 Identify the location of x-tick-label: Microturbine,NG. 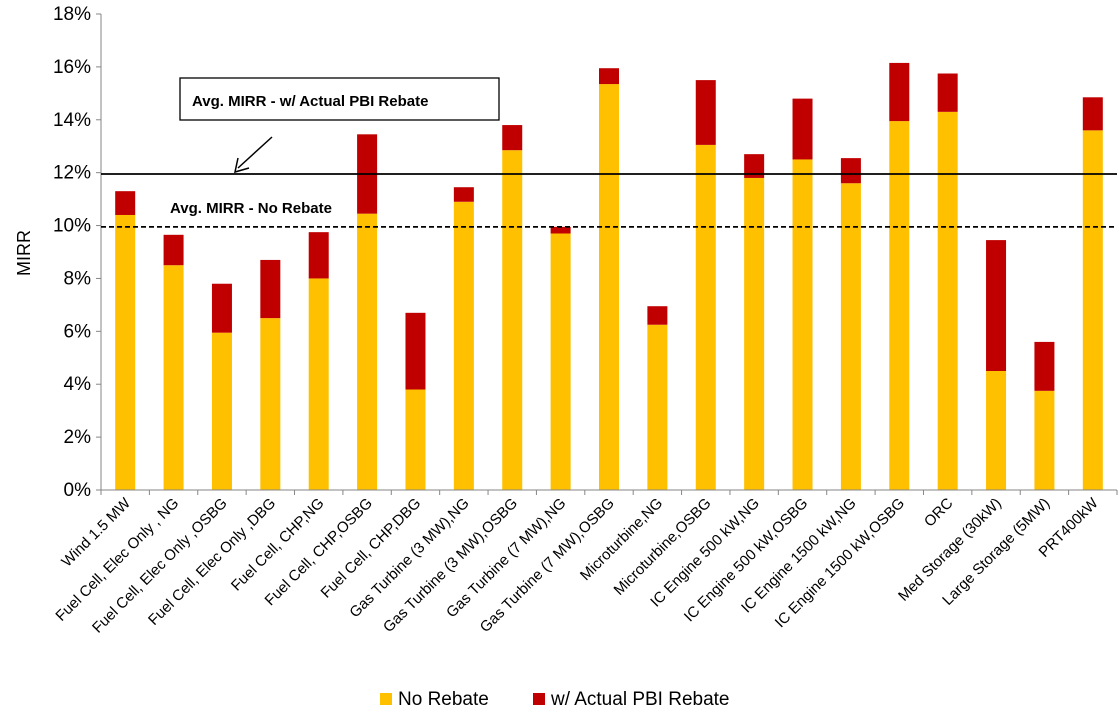
(621, 539).